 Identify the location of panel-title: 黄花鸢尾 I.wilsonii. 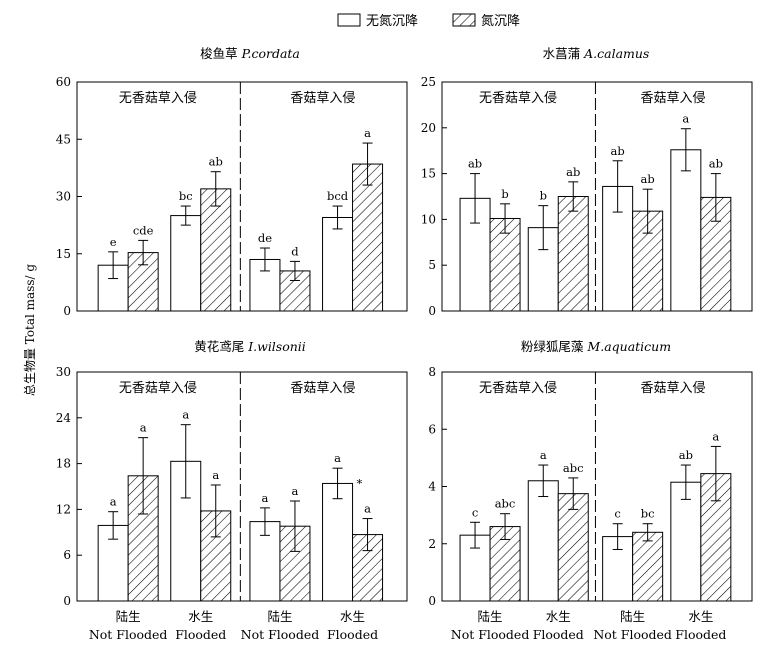
(250, 346).